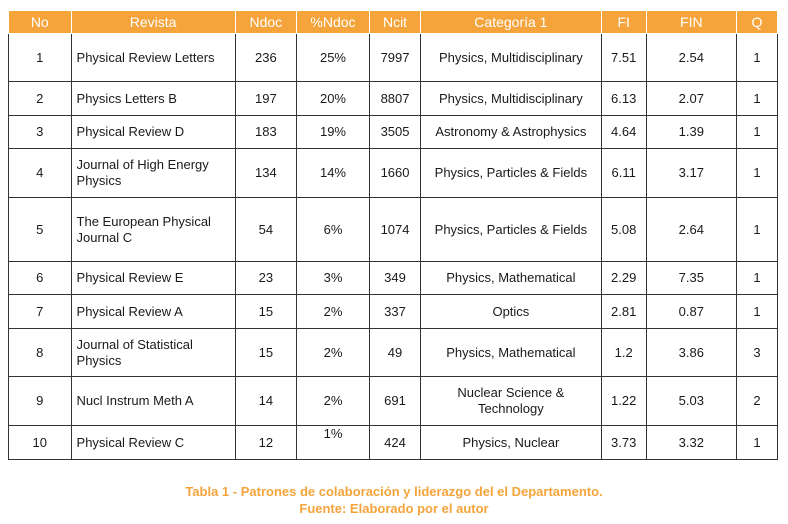 This screenshot has height=524, width=788. What do you see at coordinates (691, 229) in the screenshot?
I see `cell-fin: 2.64` at bounding box center [691, 229].